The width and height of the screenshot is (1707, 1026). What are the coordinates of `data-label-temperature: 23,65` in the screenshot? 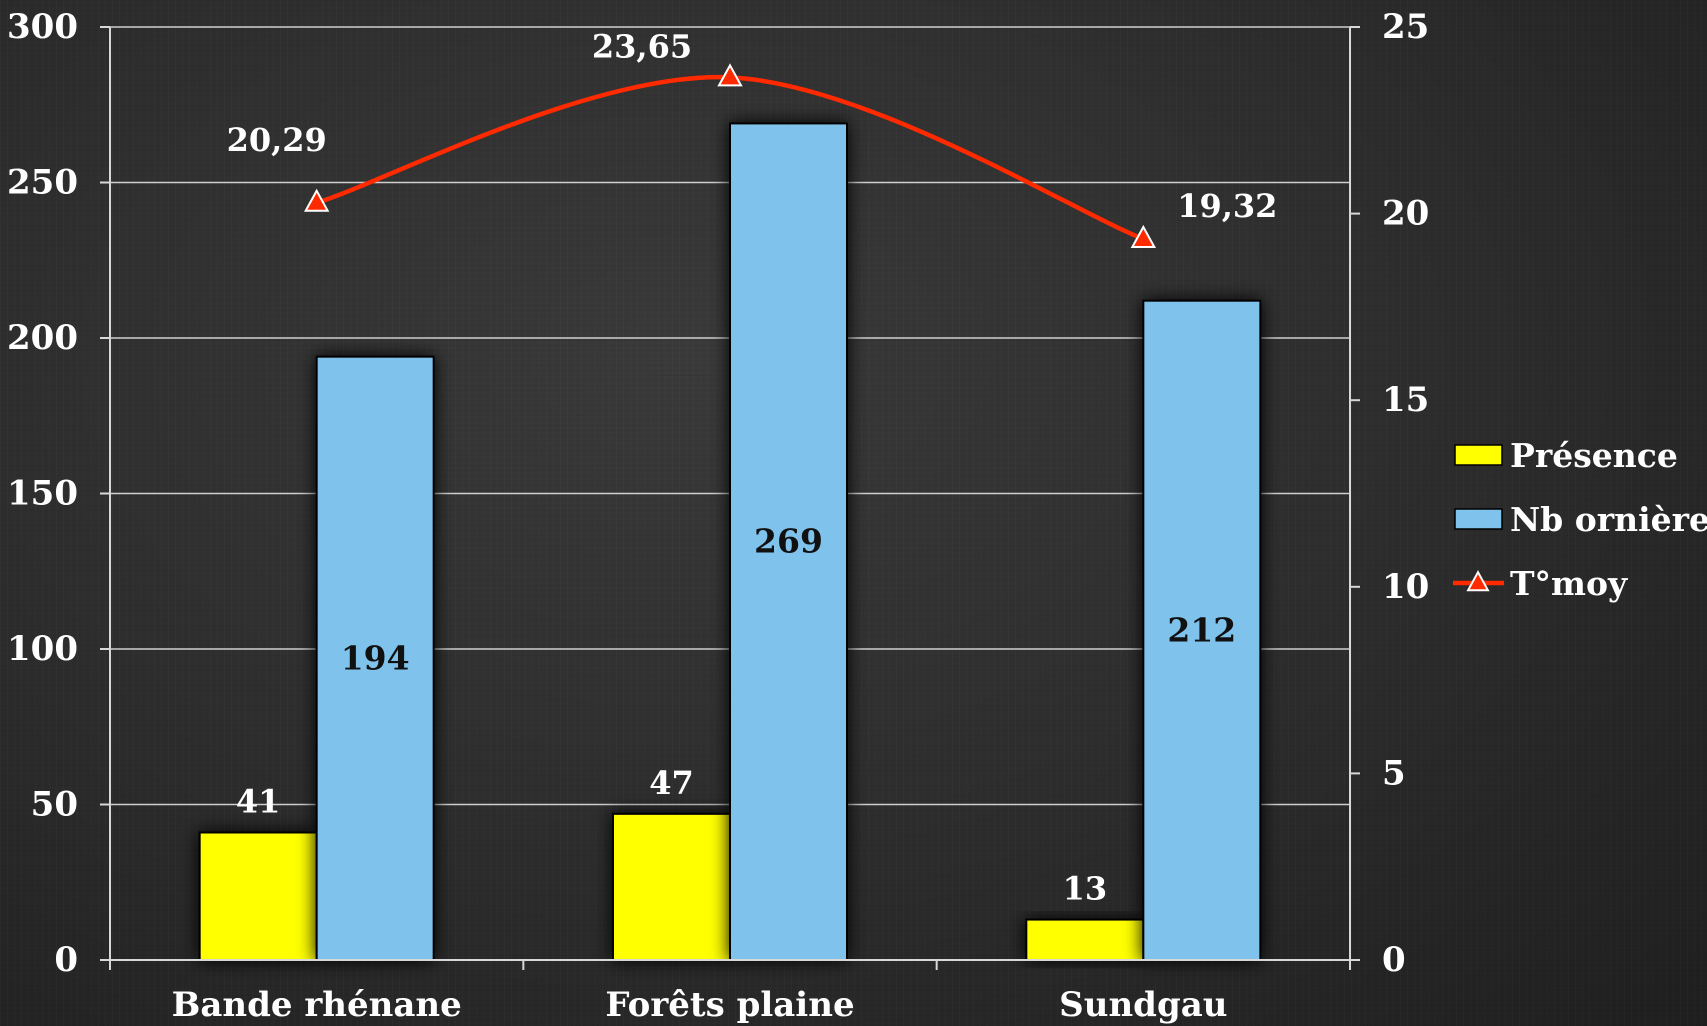 It's located at (642, 46).